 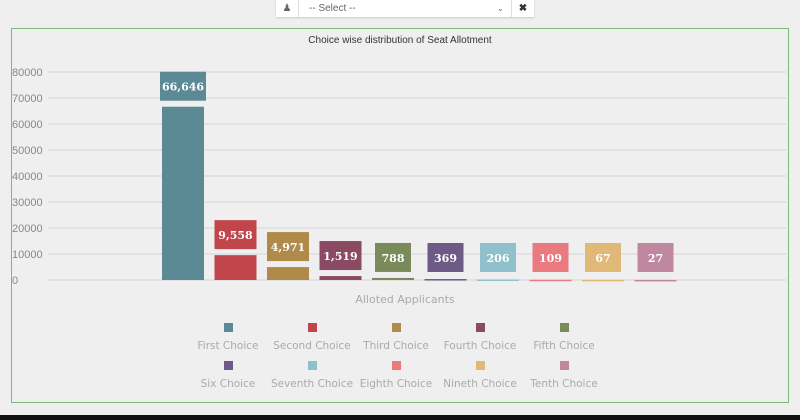 What do you see at coordinates (27, 125) in the screenshot?
I see `y-tick-label: 60000` at bounding box center [27, 125].